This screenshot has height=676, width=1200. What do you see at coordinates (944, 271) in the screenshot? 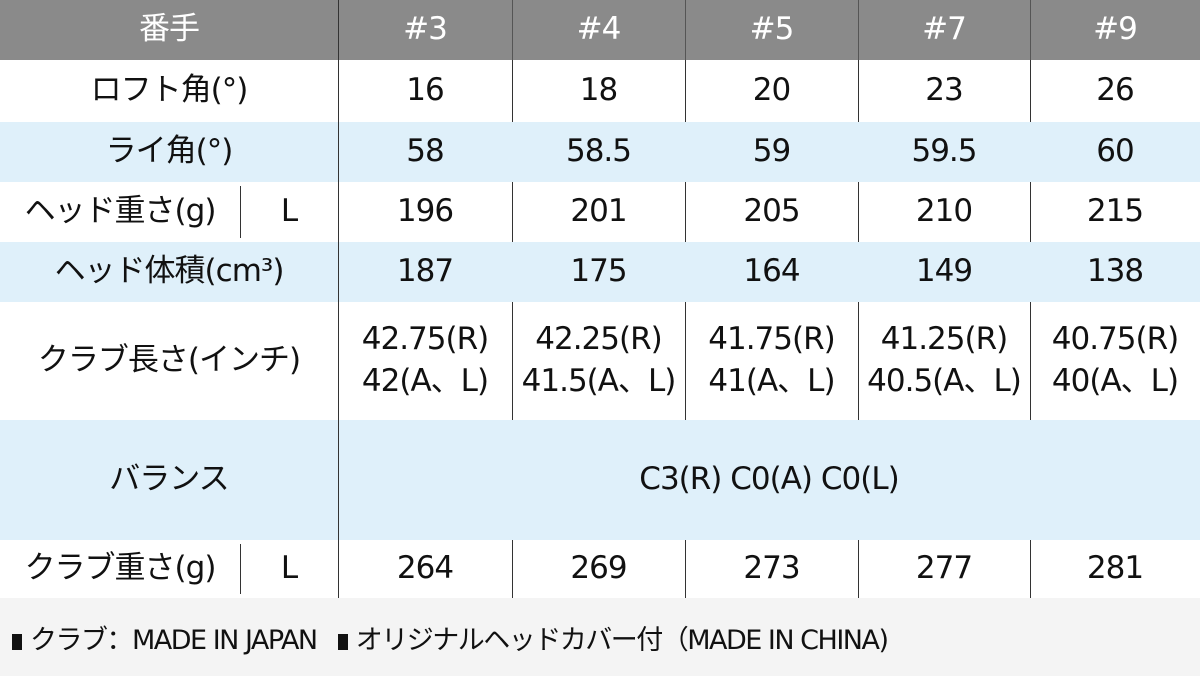
I see `row-value: 149` at bounding box center [944, 271].